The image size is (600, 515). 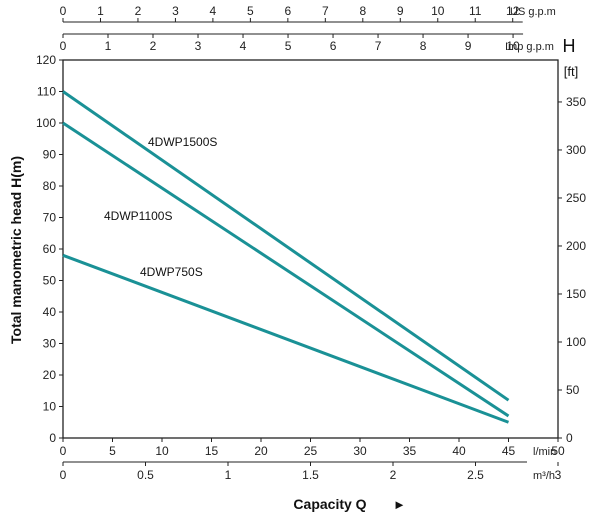 I want to click on x-tick-label: 50, so click(x=558, y=451).